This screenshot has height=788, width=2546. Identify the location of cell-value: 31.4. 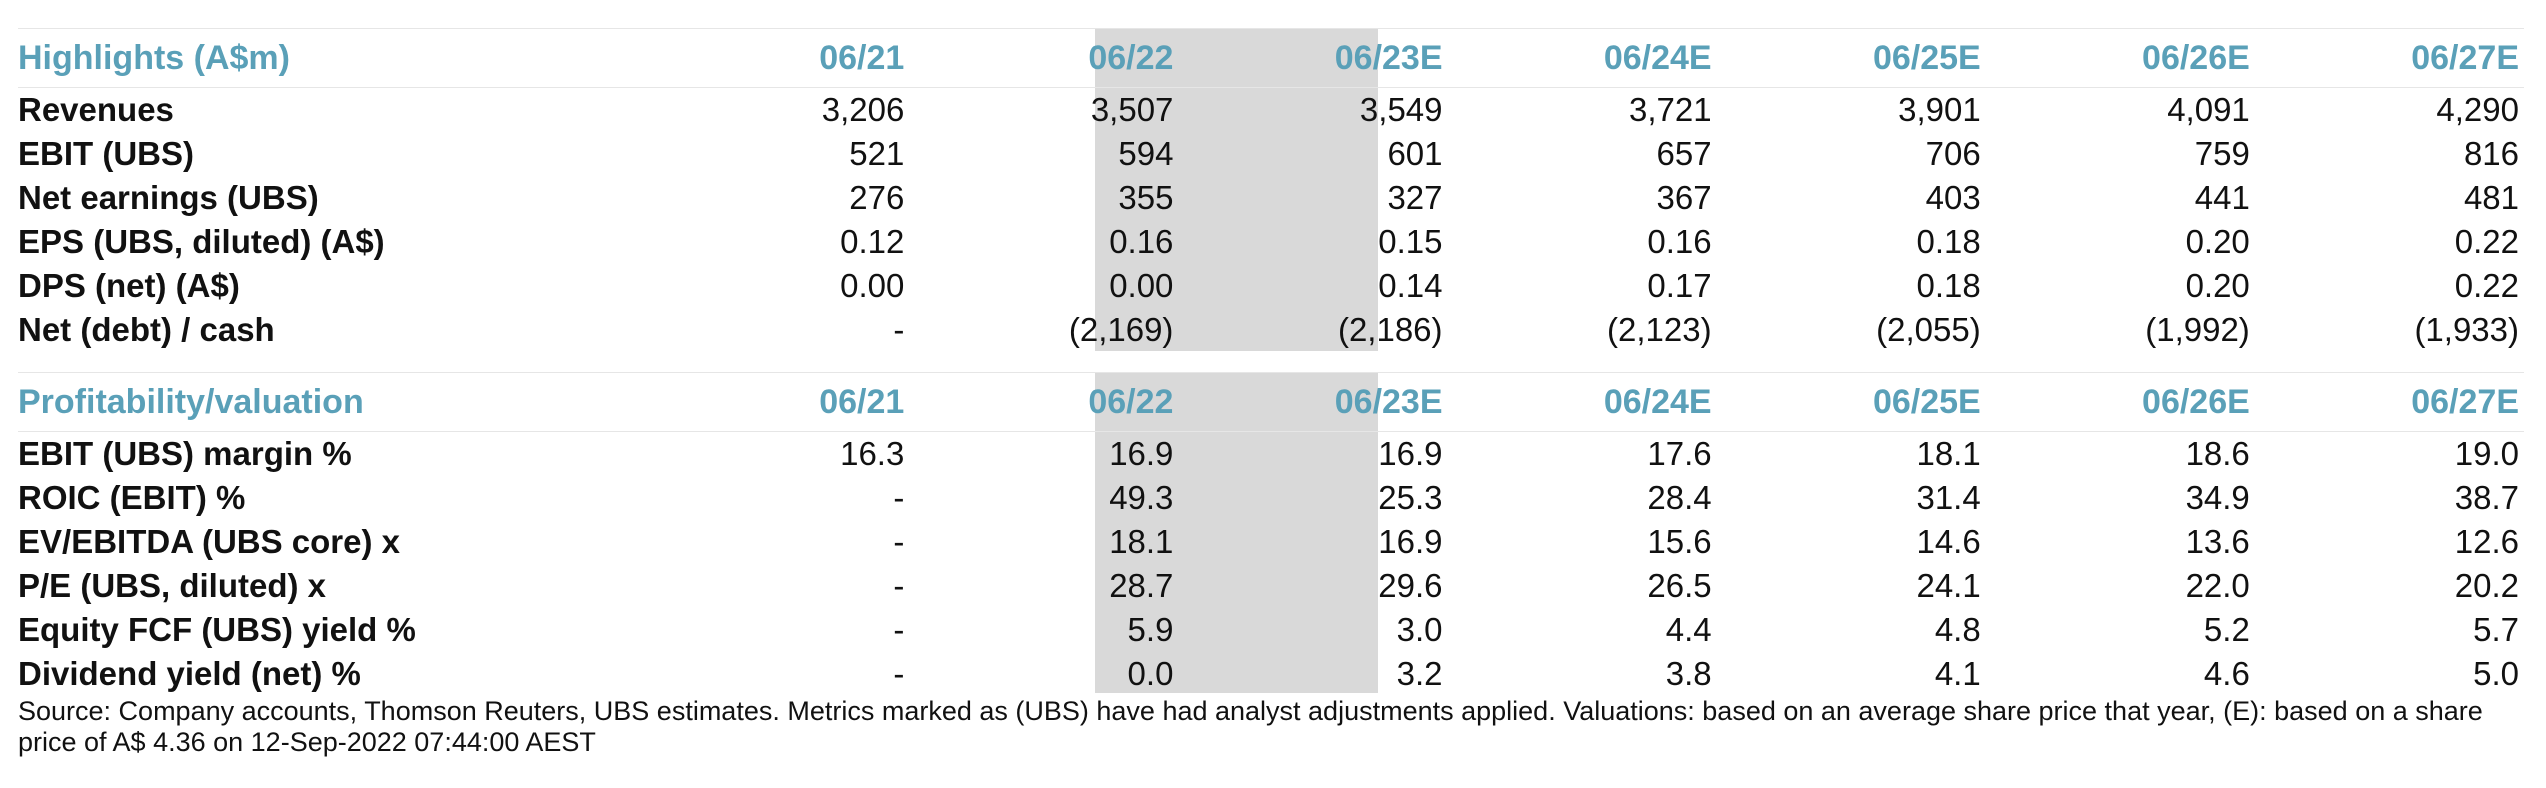
(1948, 497).